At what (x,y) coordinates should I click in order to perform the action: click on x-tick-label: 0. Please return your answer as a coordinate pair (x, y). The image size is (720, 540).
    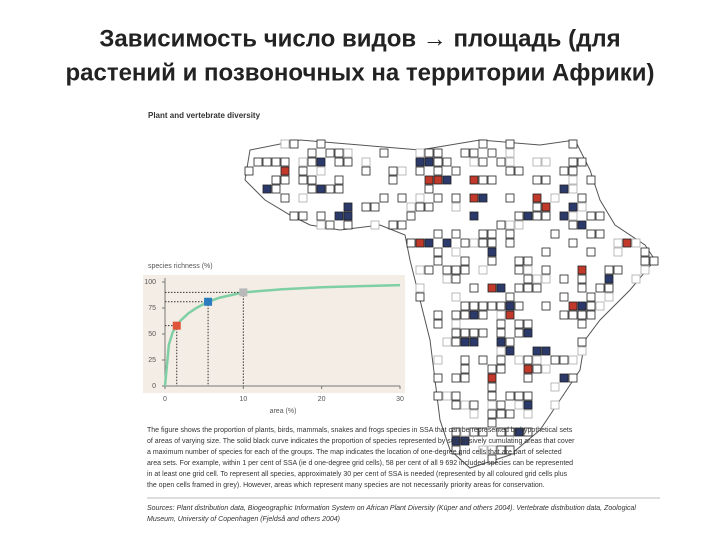
    Looking at the image, I should click on (165, 399).